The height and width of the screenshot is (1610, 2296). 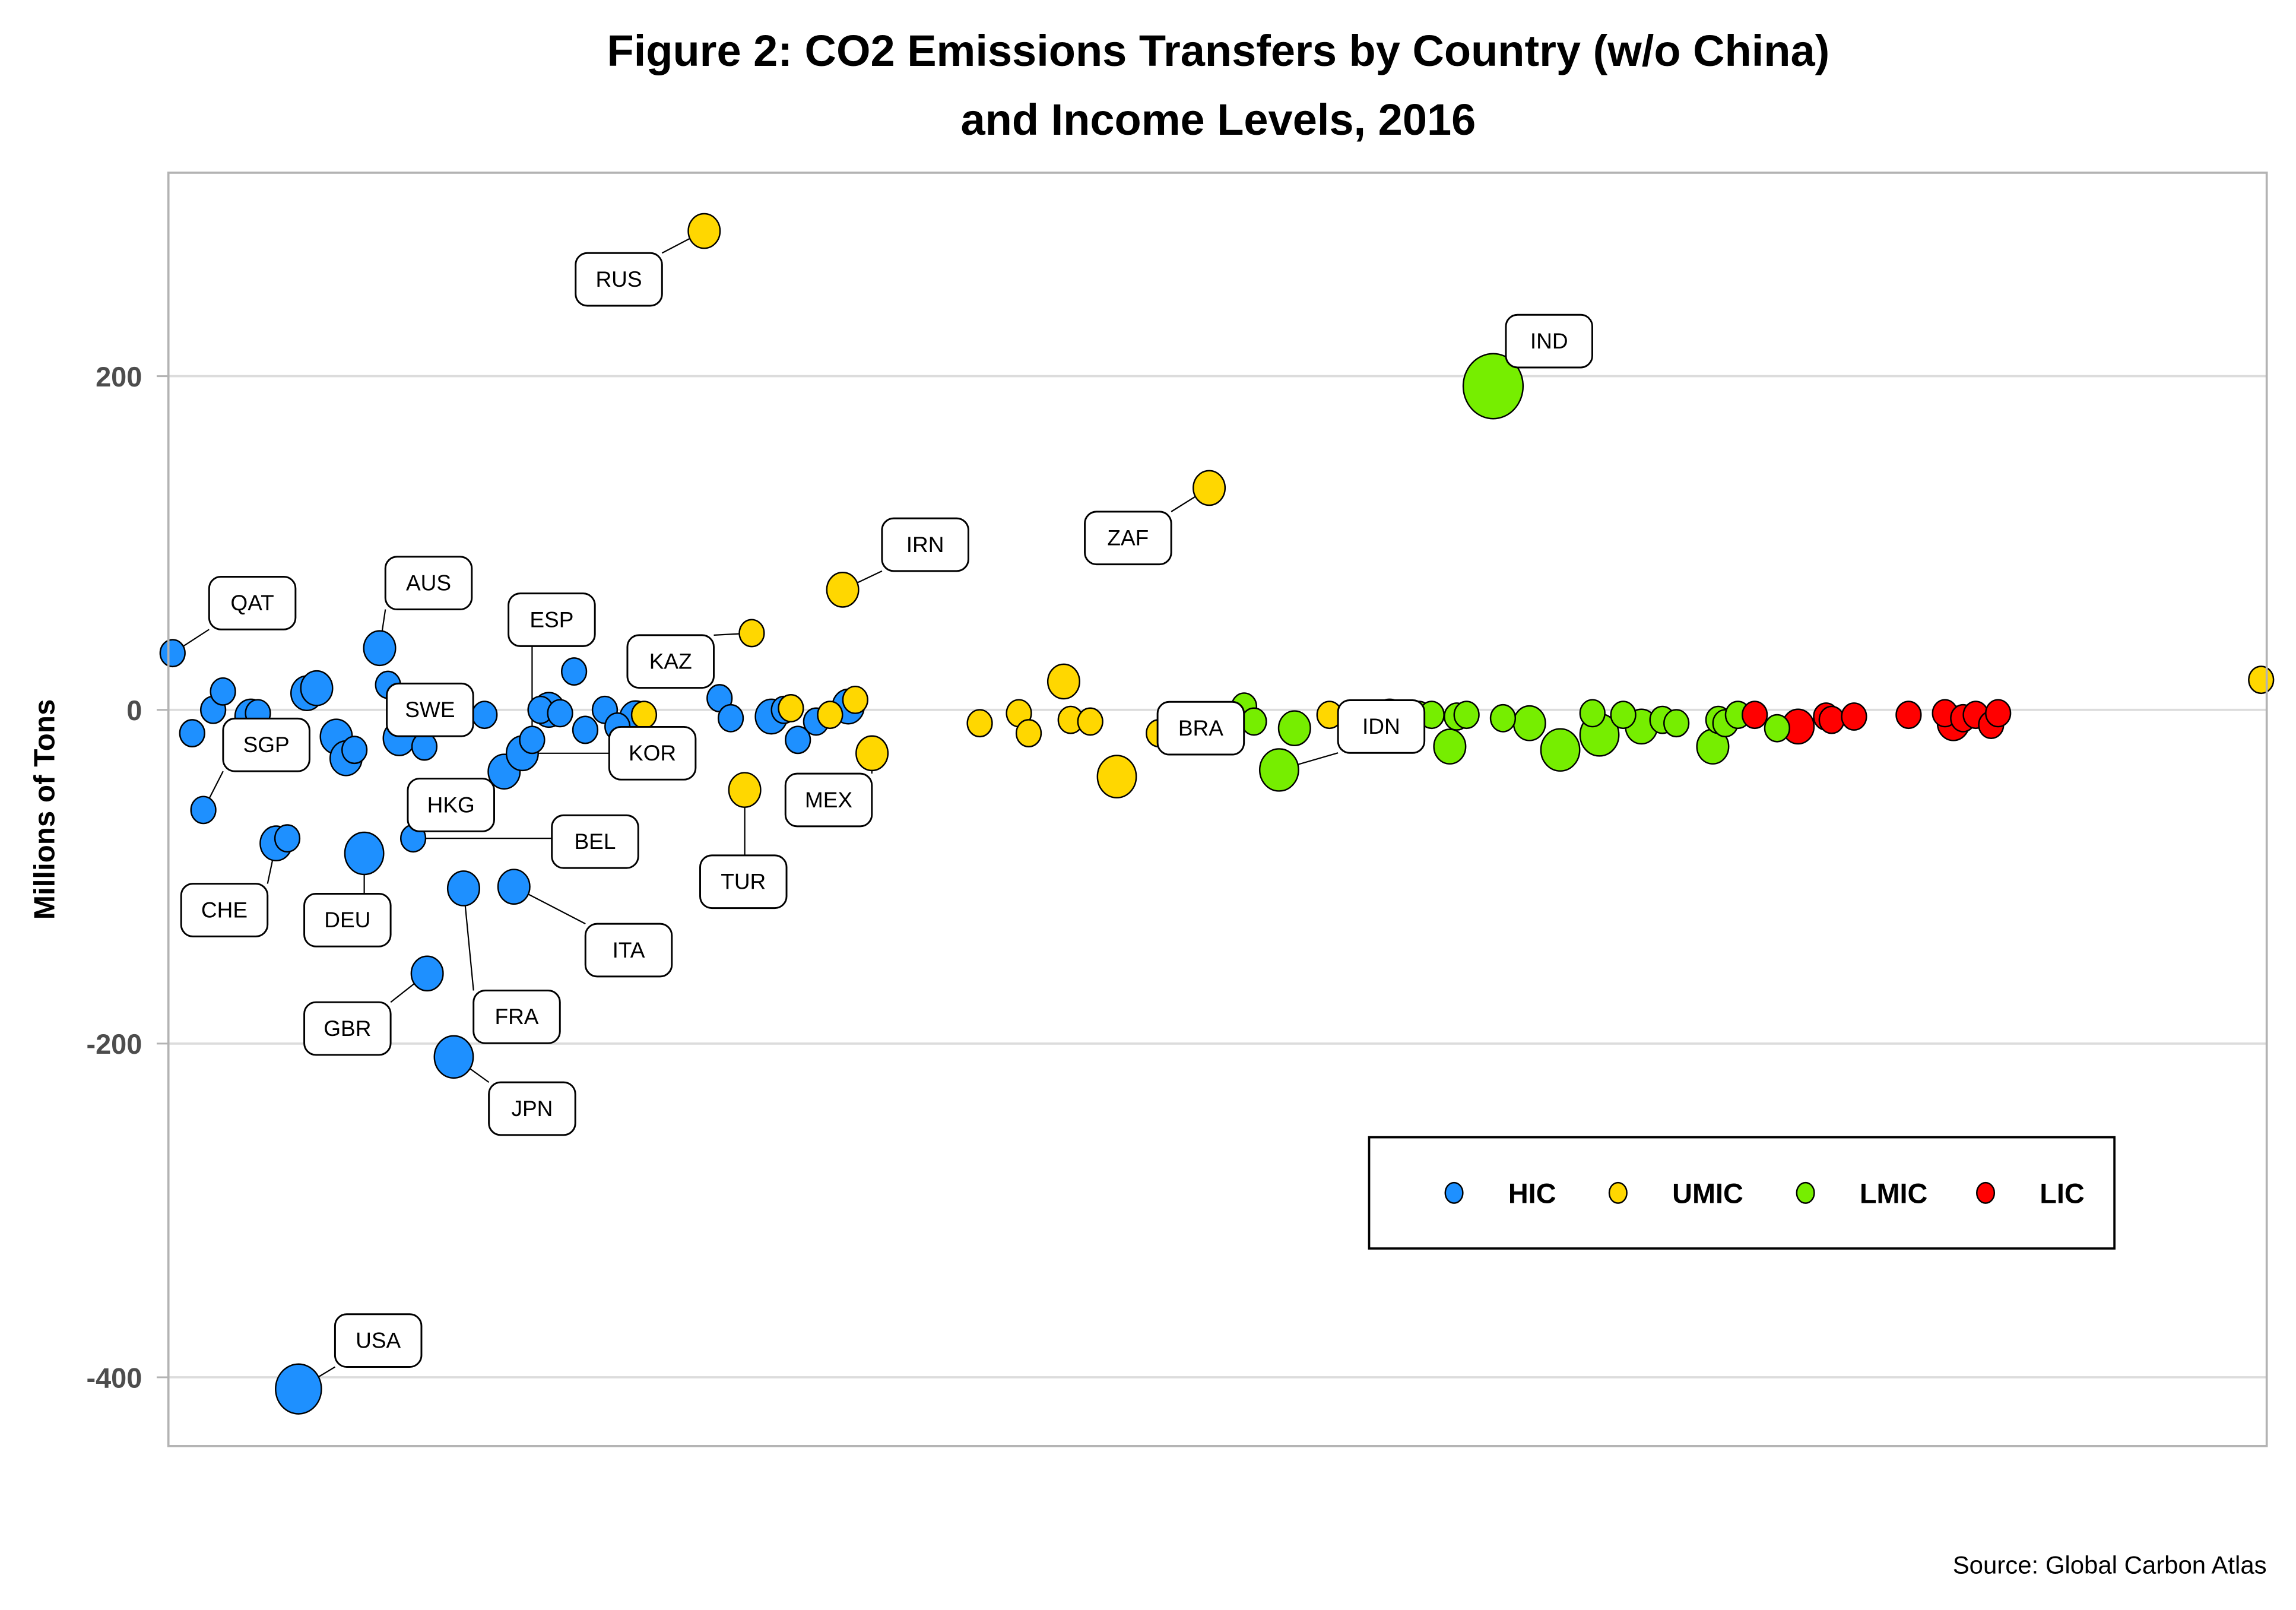 What do you see at coordinates (1894, 1193) in the screenshot?
I see `legend-label-lmic: LMIC` at bounding box center [1894, 1193].